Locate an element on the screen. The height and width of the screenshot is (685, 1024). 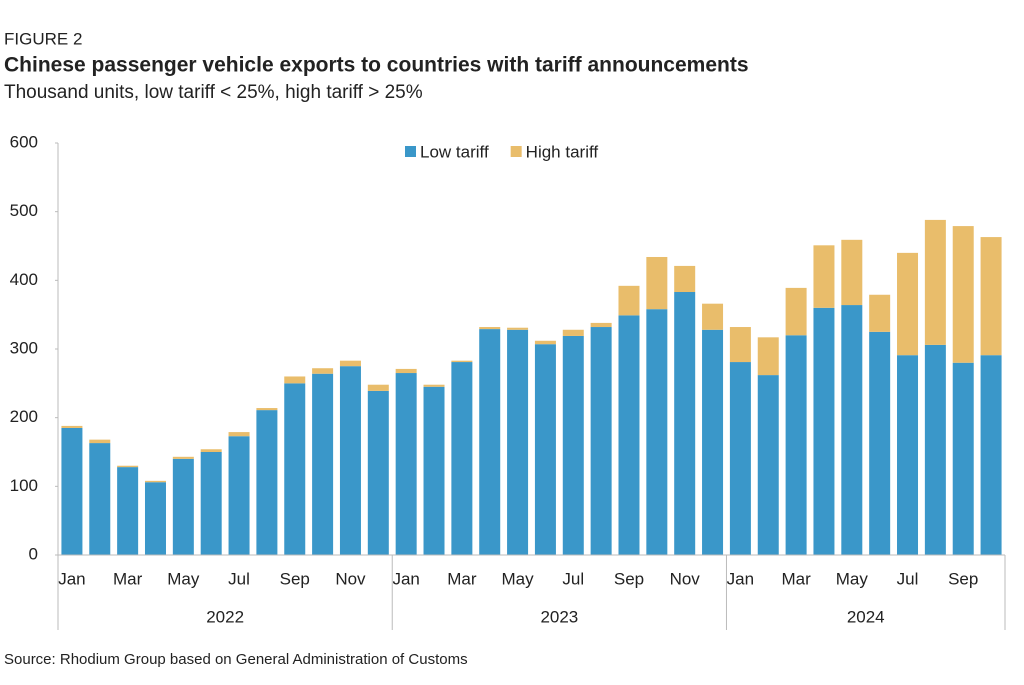
legend-label: High tariff is located at coordinates (562, 151).